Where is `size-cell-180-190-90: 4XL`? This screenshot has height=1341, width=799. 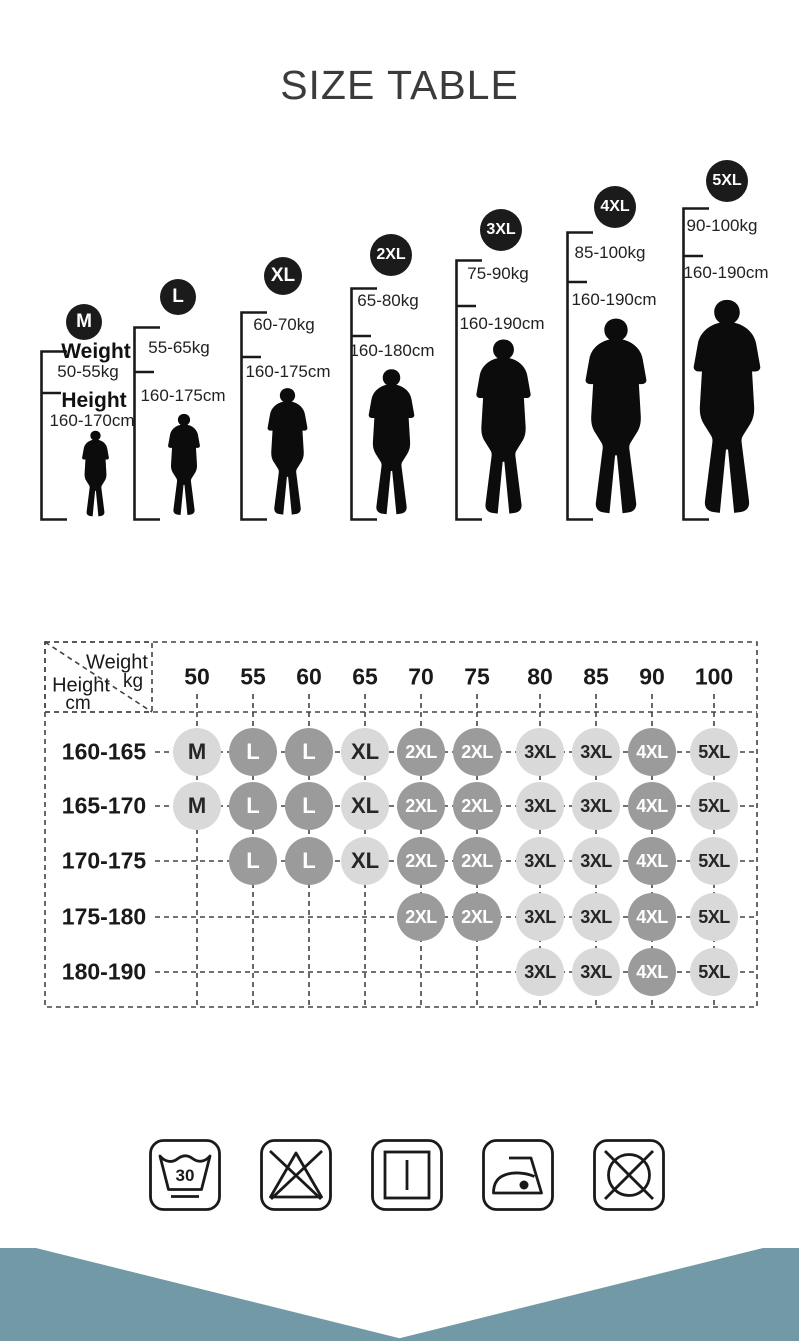 size-cell-180-190-90: 4XL is located at coordinates (652, 972).